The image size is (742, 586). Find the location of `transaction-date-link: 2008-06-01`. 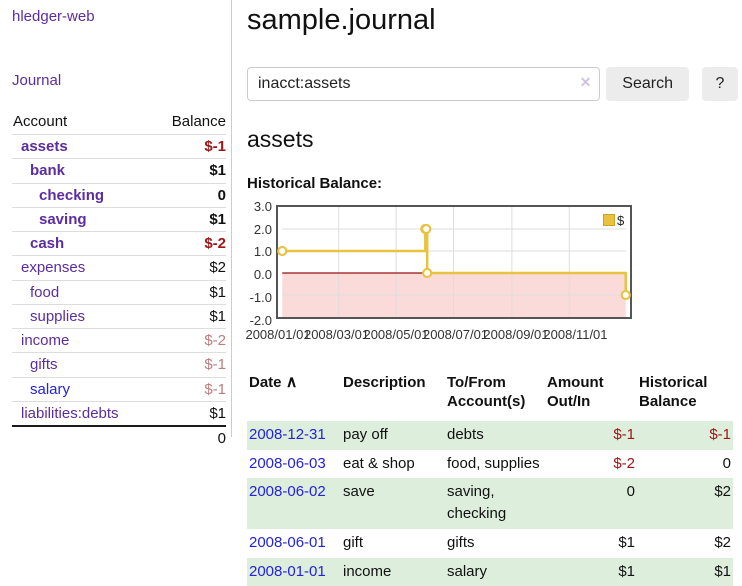

transaction-date-link: 2008-06-01 is located at coordinates (287, 542).